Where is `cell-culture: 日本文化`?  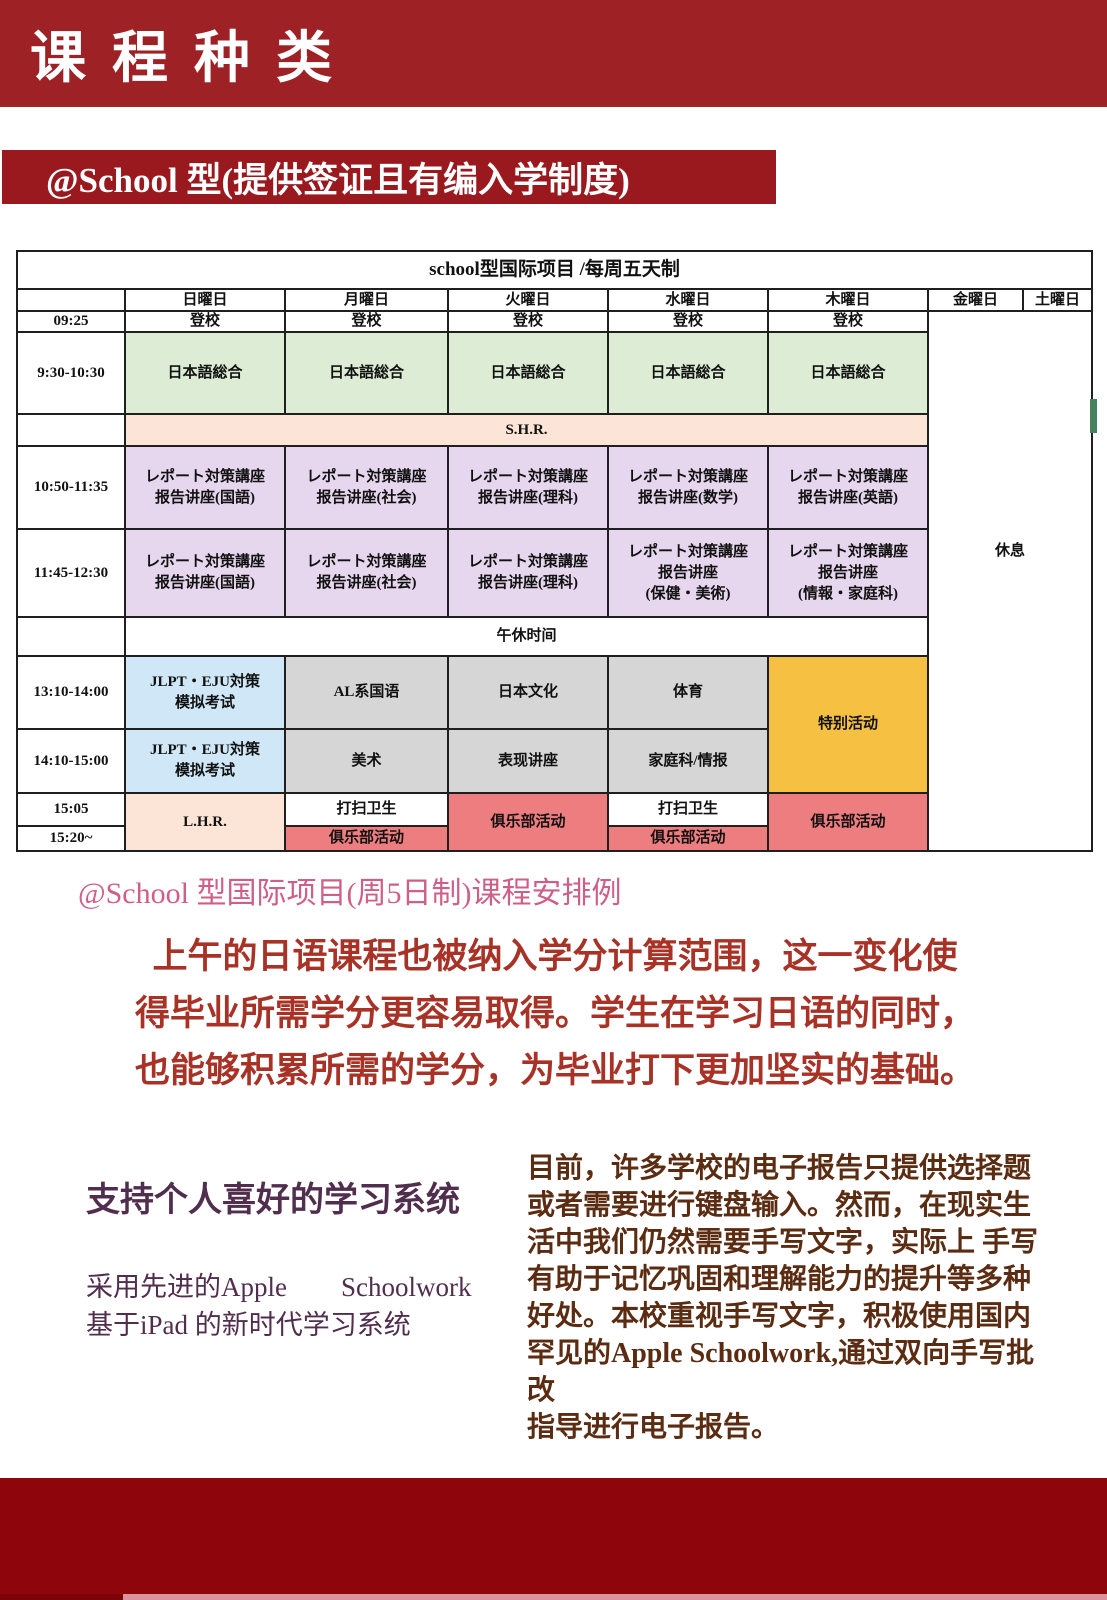 cell-culture: 日本文化 is located at coordinates (528, 692).